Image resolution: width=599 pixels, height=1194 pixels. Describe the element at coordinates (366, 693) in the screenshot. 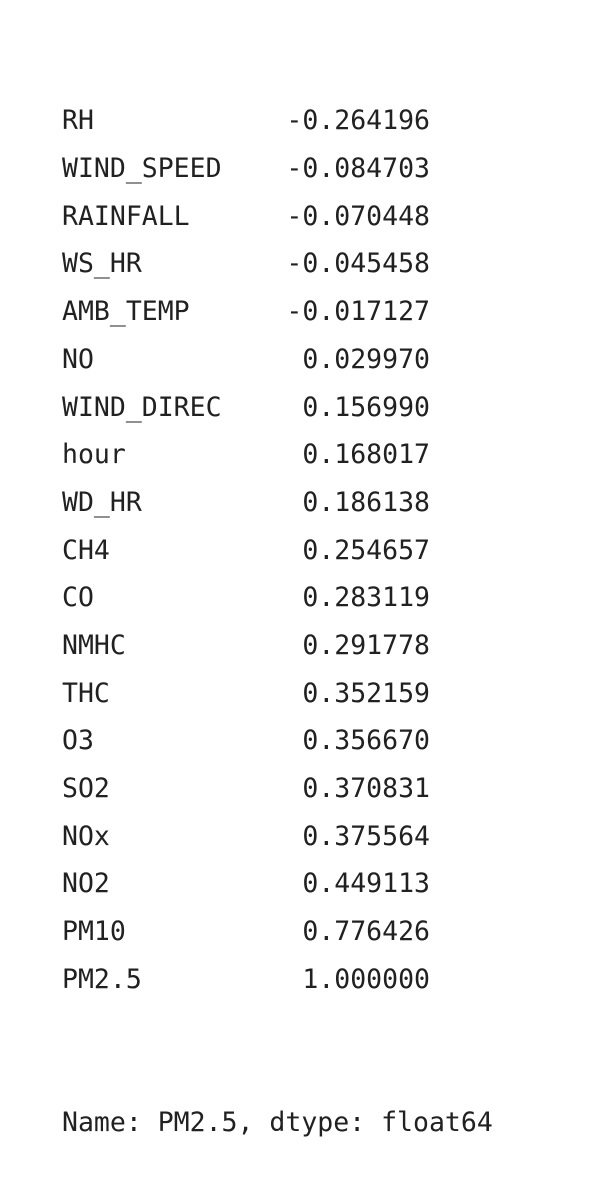

I see `series-value: 0.352159` at that location.